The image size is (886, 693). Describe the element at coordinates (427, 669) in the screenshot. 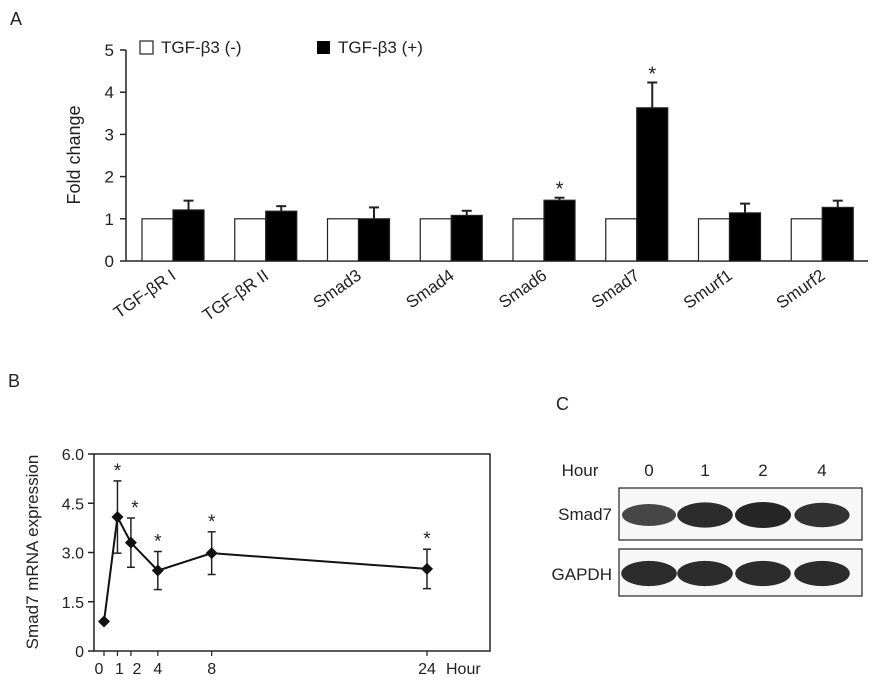

I see `x-tick-label-b: 24` at that location.